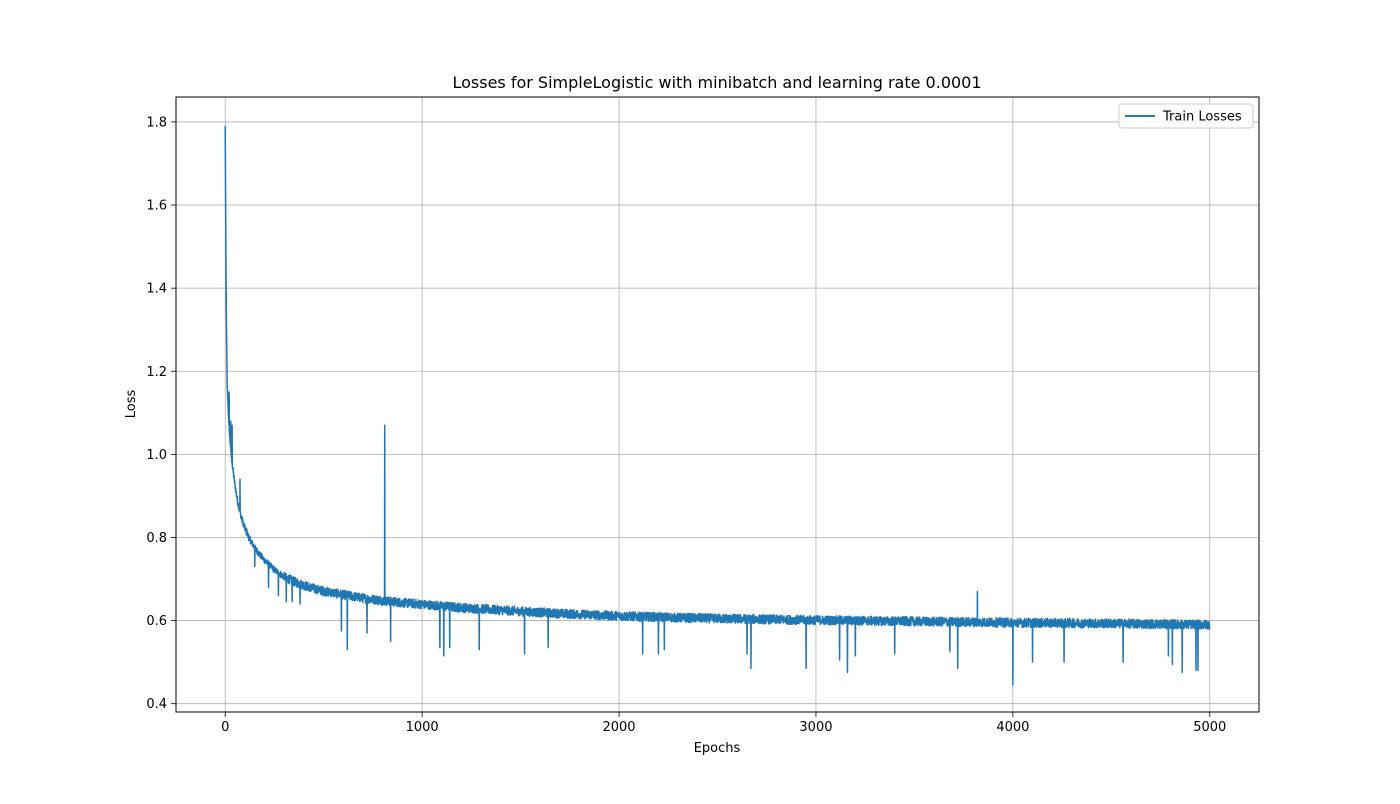 Image resolution: width=1400 pixels, height=804 pixels. What do you see at coordinates (131, 404) in the screenshot?
I see `y-axis-label: Loss` at bounding box center [131, 404].